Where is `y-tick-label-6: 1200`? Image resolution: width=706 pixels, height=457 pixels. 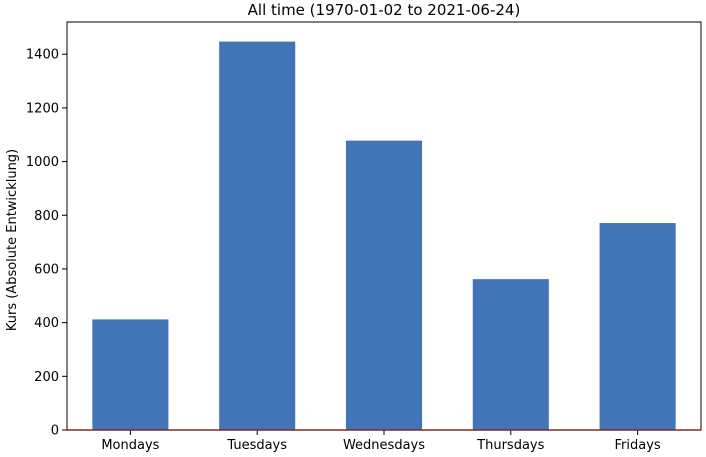
y-tick-label-6: 1200 is located at coordinates (42, 108).